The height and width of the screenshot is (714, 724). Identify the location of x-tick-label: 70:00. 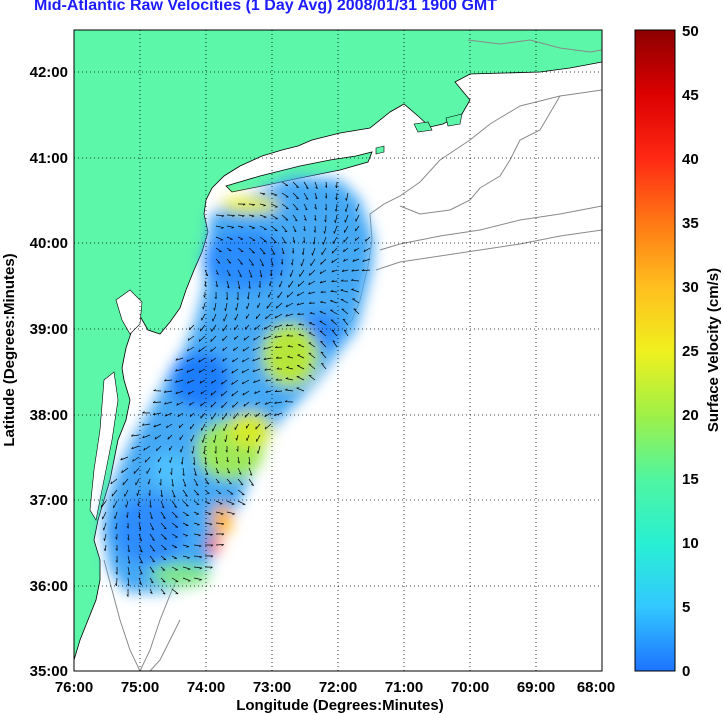
(470, 687).